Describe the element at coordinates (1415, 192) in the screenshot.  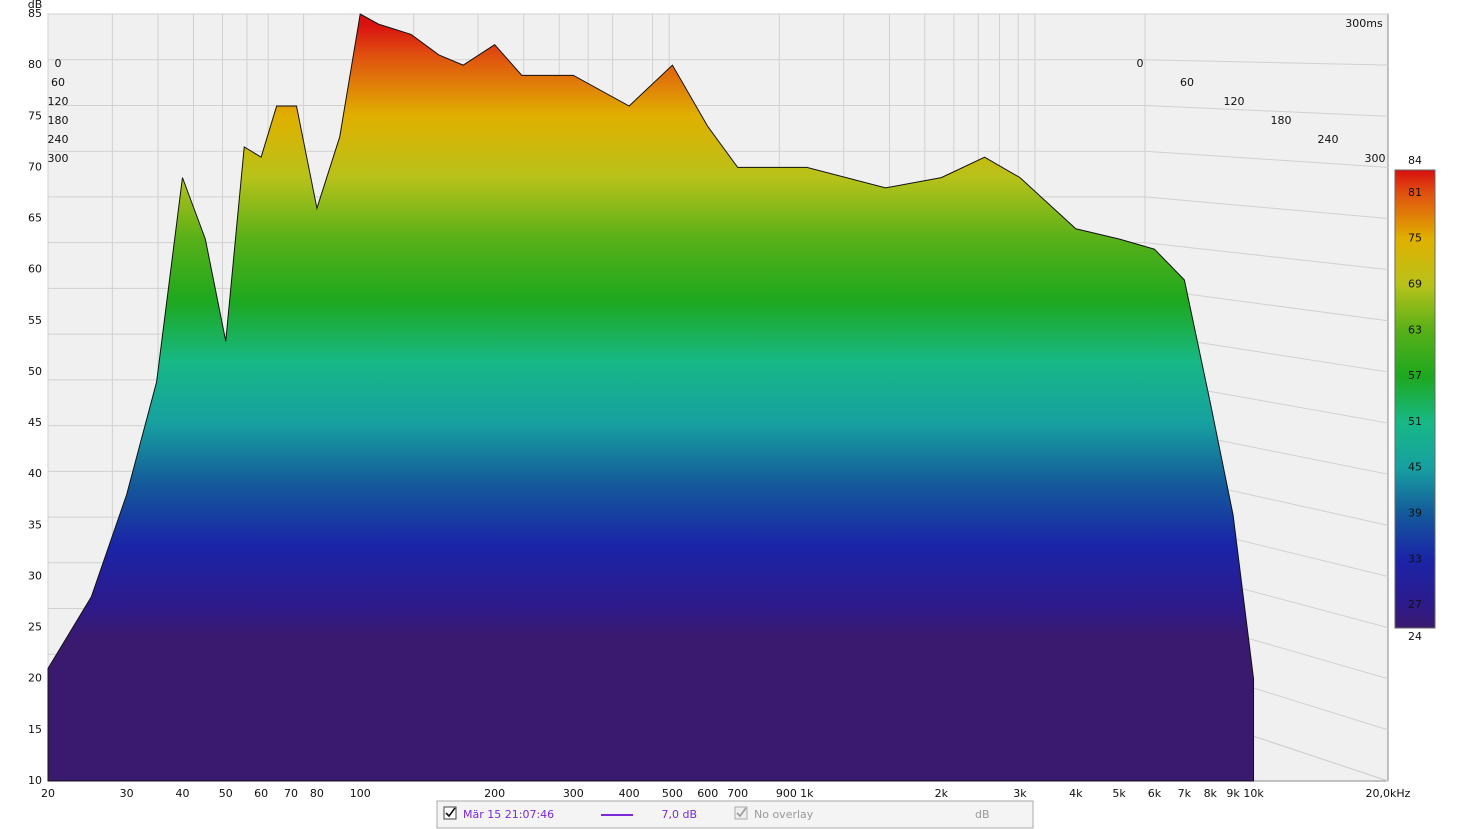
I see `colorbar-tick-label: 81` at that location.